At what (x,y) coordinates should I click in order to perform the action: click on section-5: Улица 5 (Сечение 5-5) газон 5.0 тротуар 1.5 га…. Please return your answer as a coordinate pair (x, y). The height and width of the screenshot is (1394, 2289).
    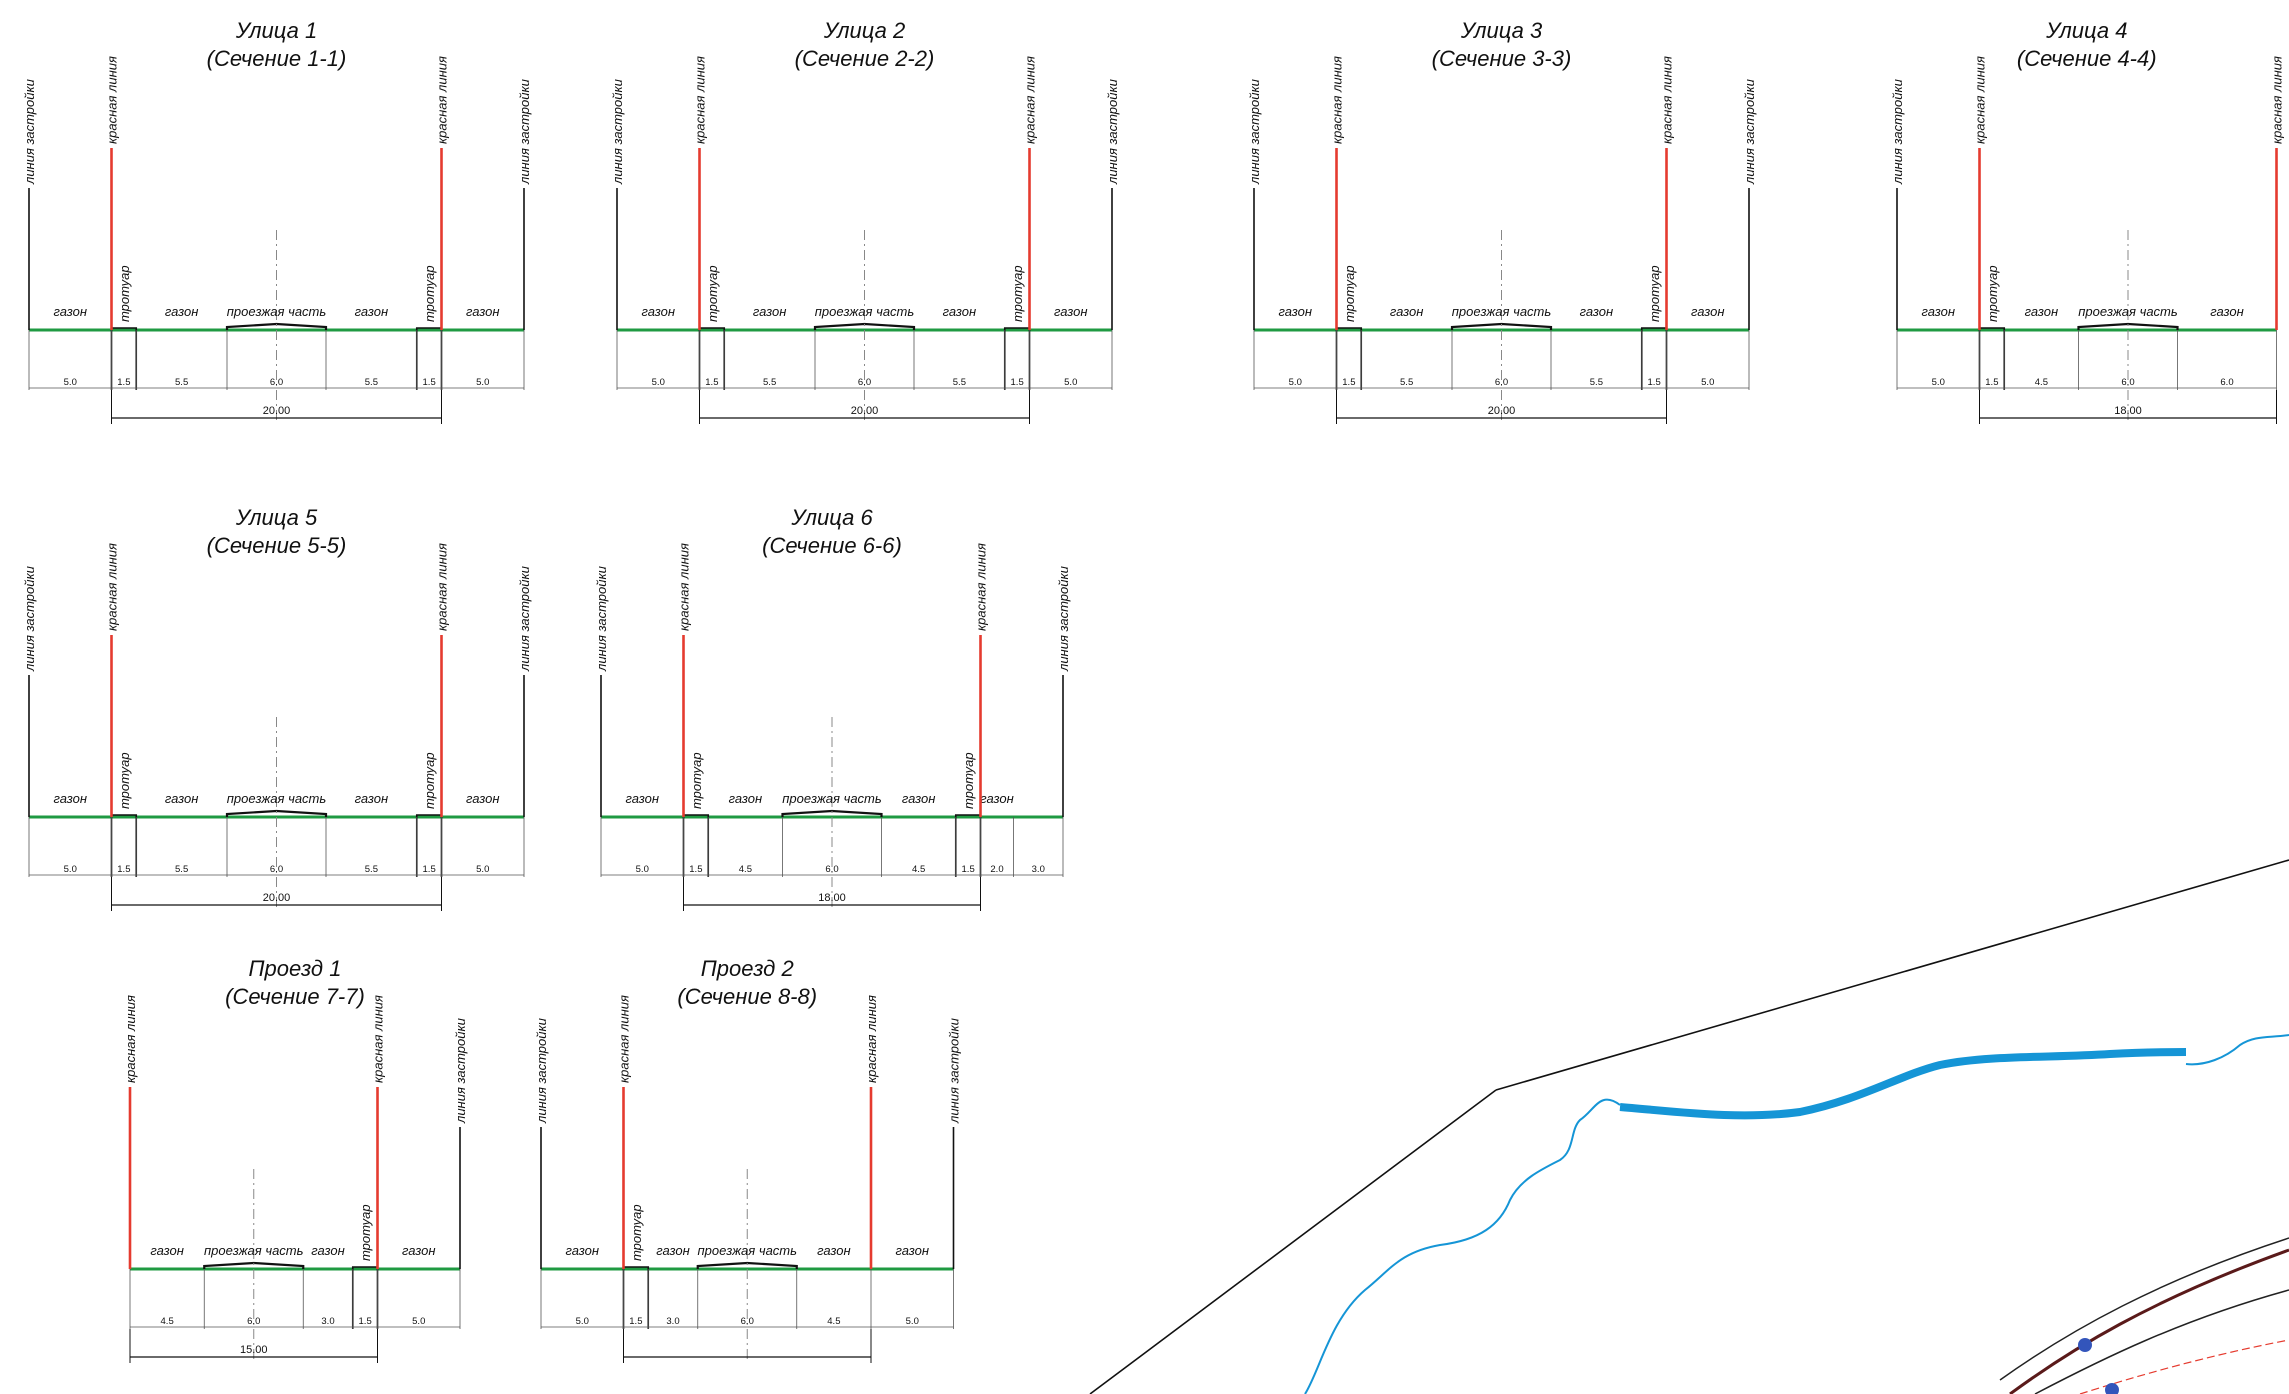
    Looking at the image, I should click on (277, 708).